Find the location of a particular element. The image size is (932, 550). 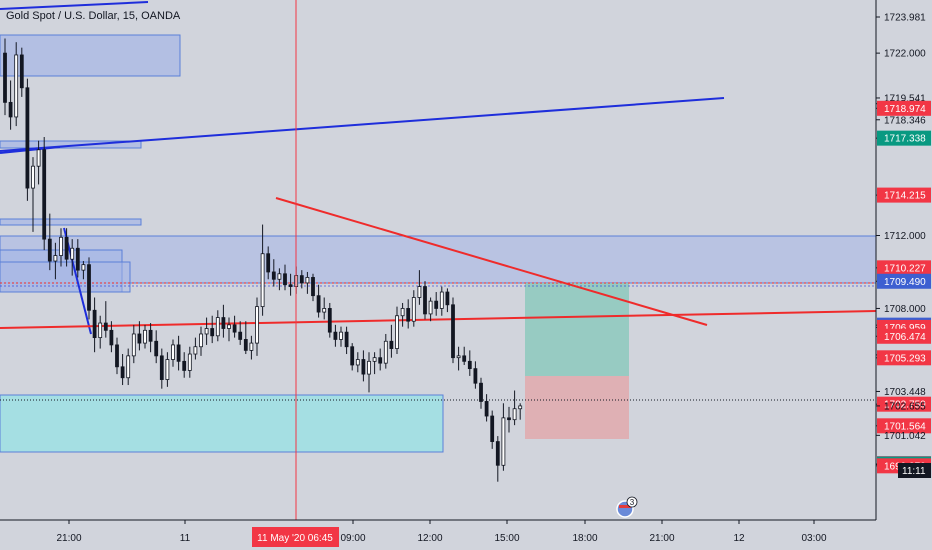

supply-zone-top is located at coordinates (90, 55).